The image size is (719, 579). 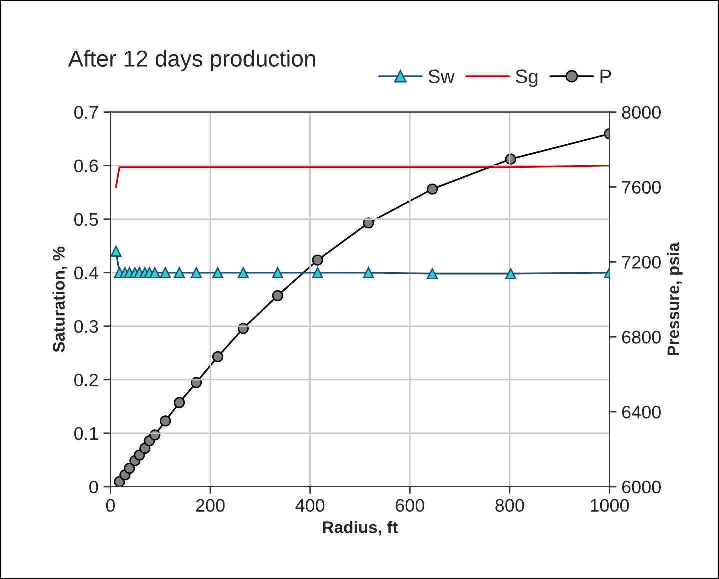 What do you see at coordinates (641, 412) in the screenshot?
I see `y2-tick-label: 6400` at bounding box center [641, 412].